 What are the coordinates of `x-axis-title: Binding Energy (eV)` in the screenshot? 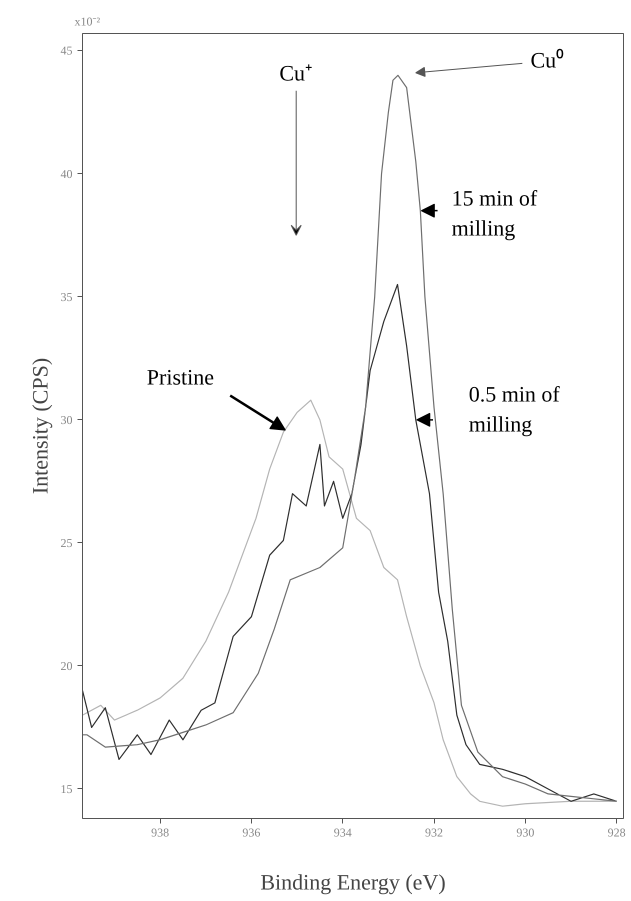 It's located at (353, 882).